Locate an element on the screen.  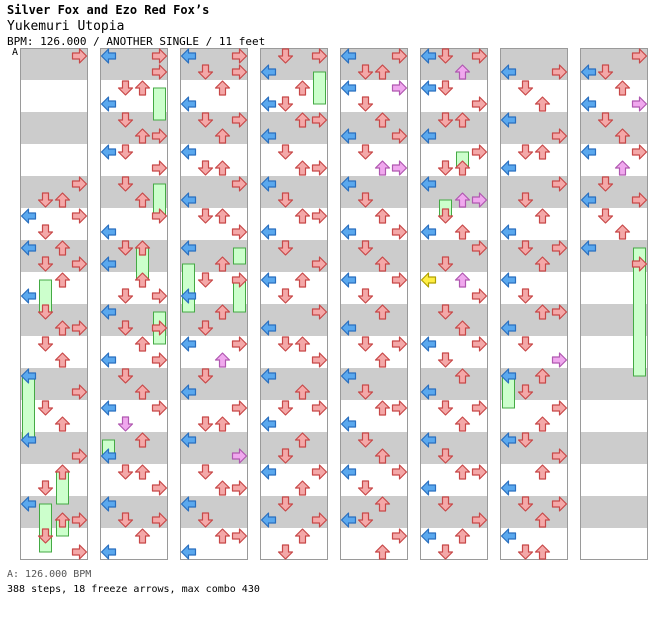
chart-column is located at coordinates (214, 304).